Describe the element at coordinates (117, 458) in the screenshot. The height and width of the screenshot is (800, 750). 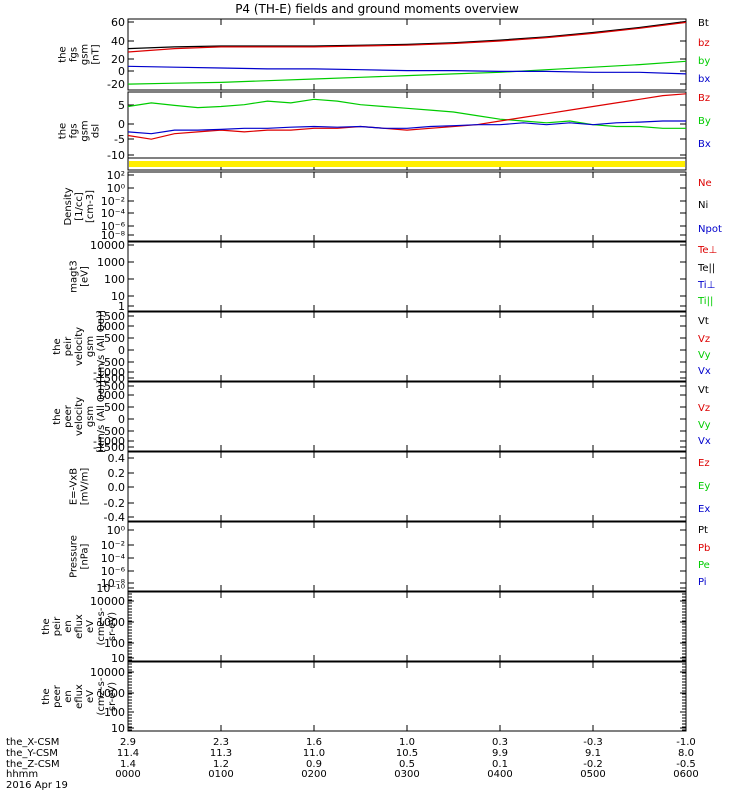
I see `y-tick-label: 0.4` at that location.